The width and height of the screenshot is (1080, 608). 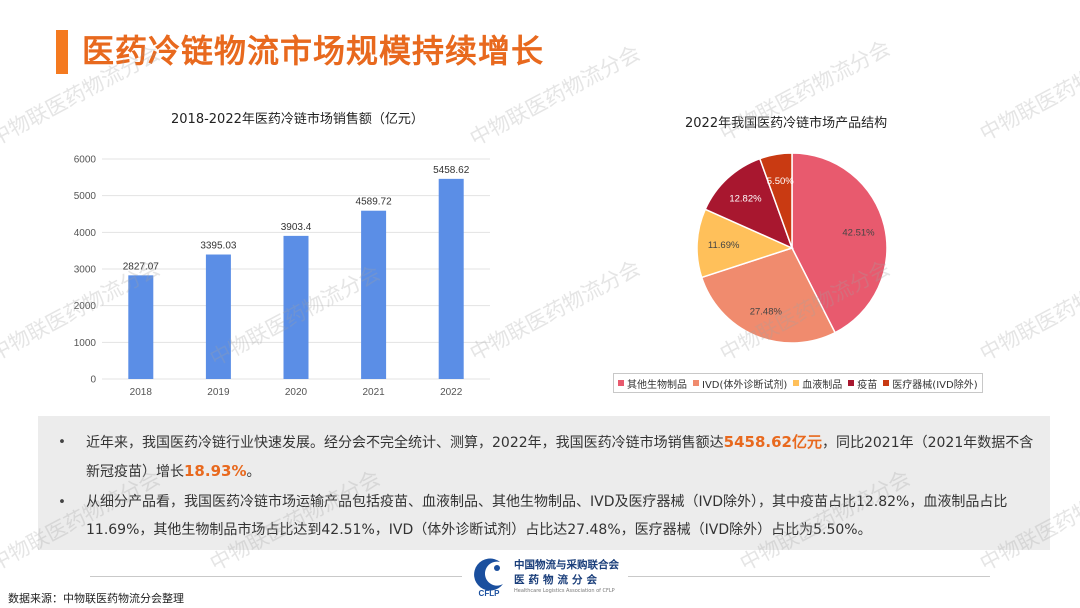 What do you see at coordinates (451, 392) in the screenshot?
I see `x-tick-label: 2022` at bounding box center [451, 392].